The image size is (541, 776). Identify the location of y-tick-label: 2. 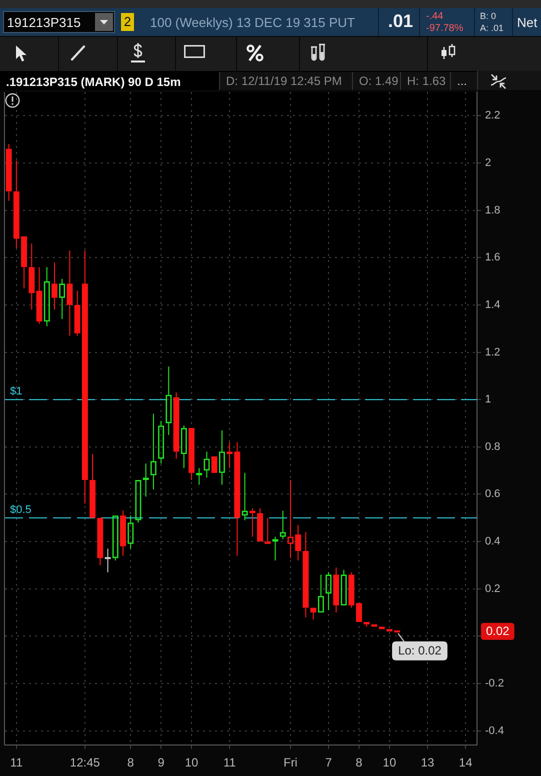
(488, 163).